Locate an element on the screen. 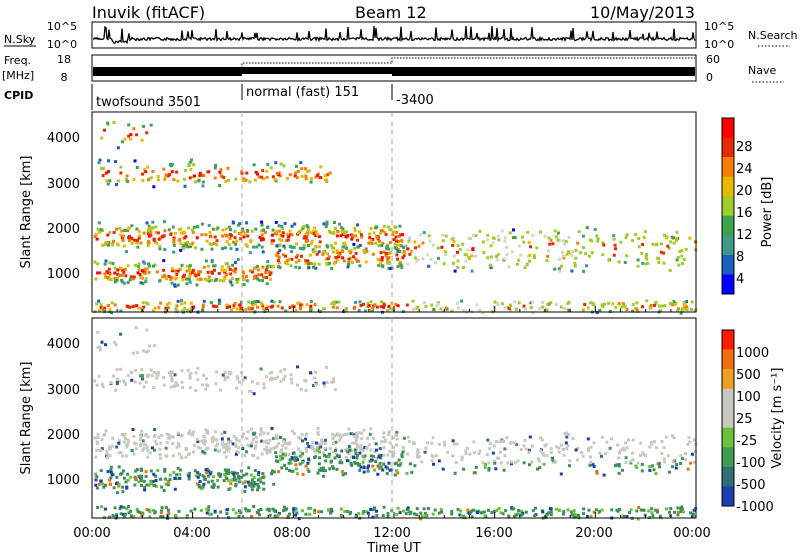  power-cbar-tick-28: 28 is located at coordinates (744, 147).